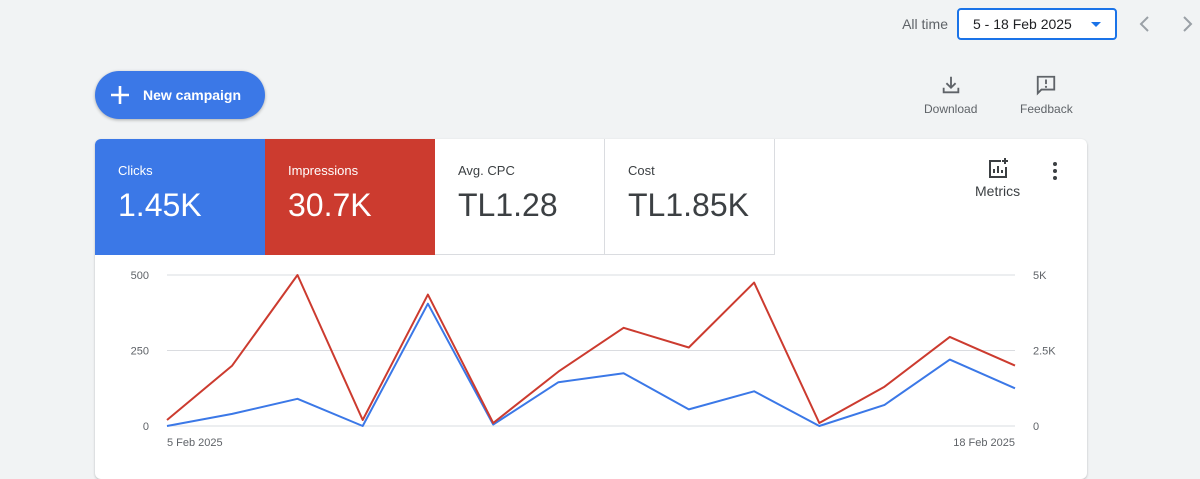 Image resolution: width=1200 pixels, height=479 pixels. I want to click on scorecard-label: Clicks, so click(135, 170).